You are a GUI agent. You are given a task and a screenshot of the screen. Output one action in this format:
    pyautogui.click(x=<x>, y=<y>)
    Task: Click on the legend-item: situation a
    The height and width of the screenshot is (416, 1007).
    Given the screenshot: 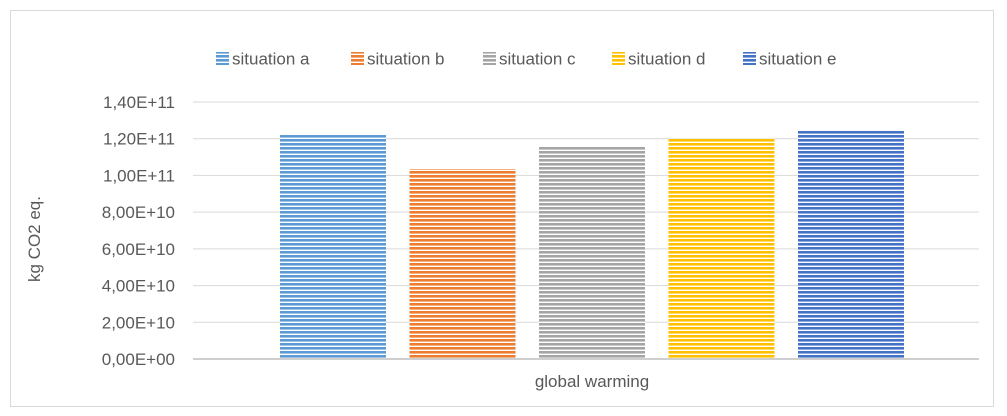 What is the action you would take?
    pyautogui.click(x=263, y=59)
    